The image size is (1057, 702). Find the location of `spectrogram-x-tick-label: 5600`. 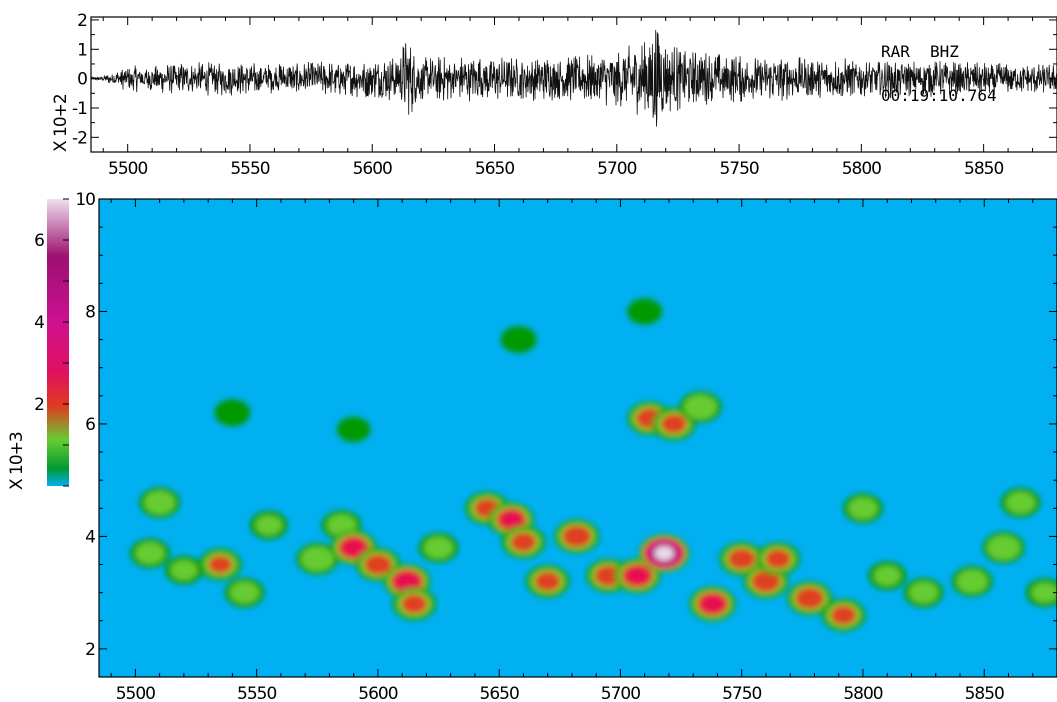

spectrogram-x-tick-label: 5600 is located at coordinates (377, 693).